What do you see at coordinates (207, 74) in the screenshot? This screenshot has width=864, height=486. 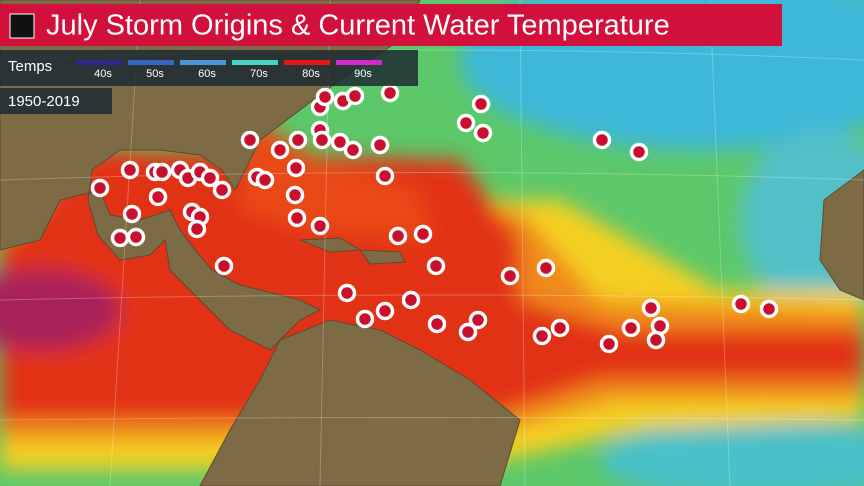 I see `legend-label: 60s` at bounding box center [207, 74].